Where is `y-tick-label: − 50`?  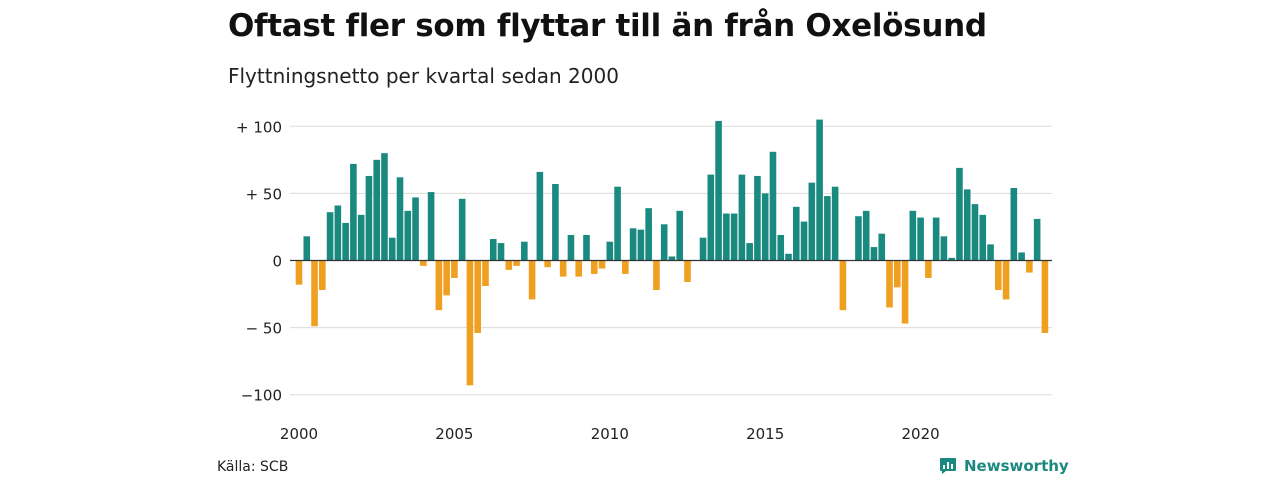
y-tick-label: − 50 is located at coordinates (264, 329).